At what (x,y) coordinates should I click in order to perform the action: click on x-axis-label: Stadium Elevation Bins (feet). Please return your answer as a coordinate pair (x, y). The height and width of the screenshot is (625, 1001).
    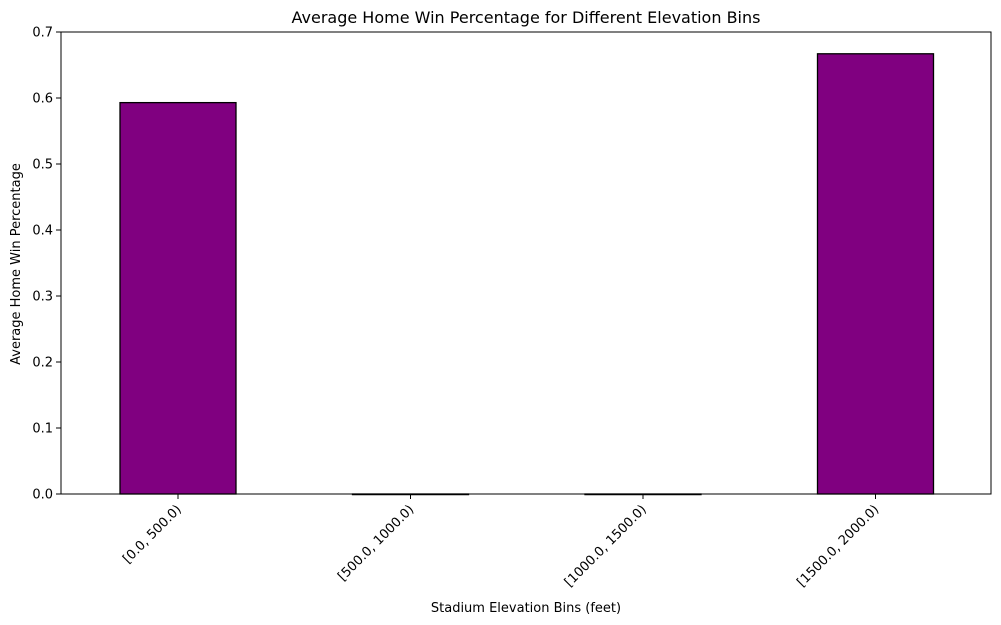
    Looking at the image, I should click on (526, 608).